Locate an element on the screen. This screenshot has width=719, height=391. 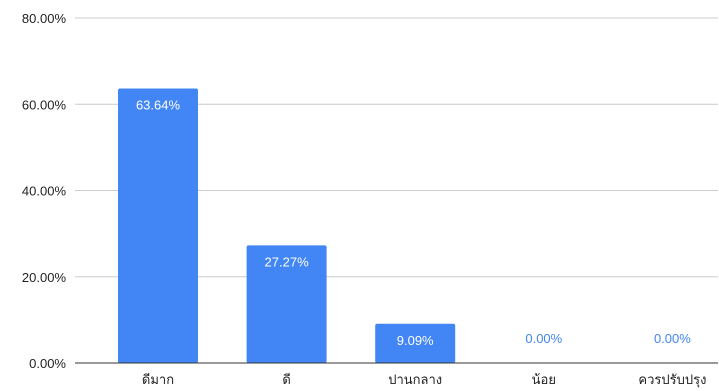
y-tick-label: 80.00% is located at coordinates (44, 18).